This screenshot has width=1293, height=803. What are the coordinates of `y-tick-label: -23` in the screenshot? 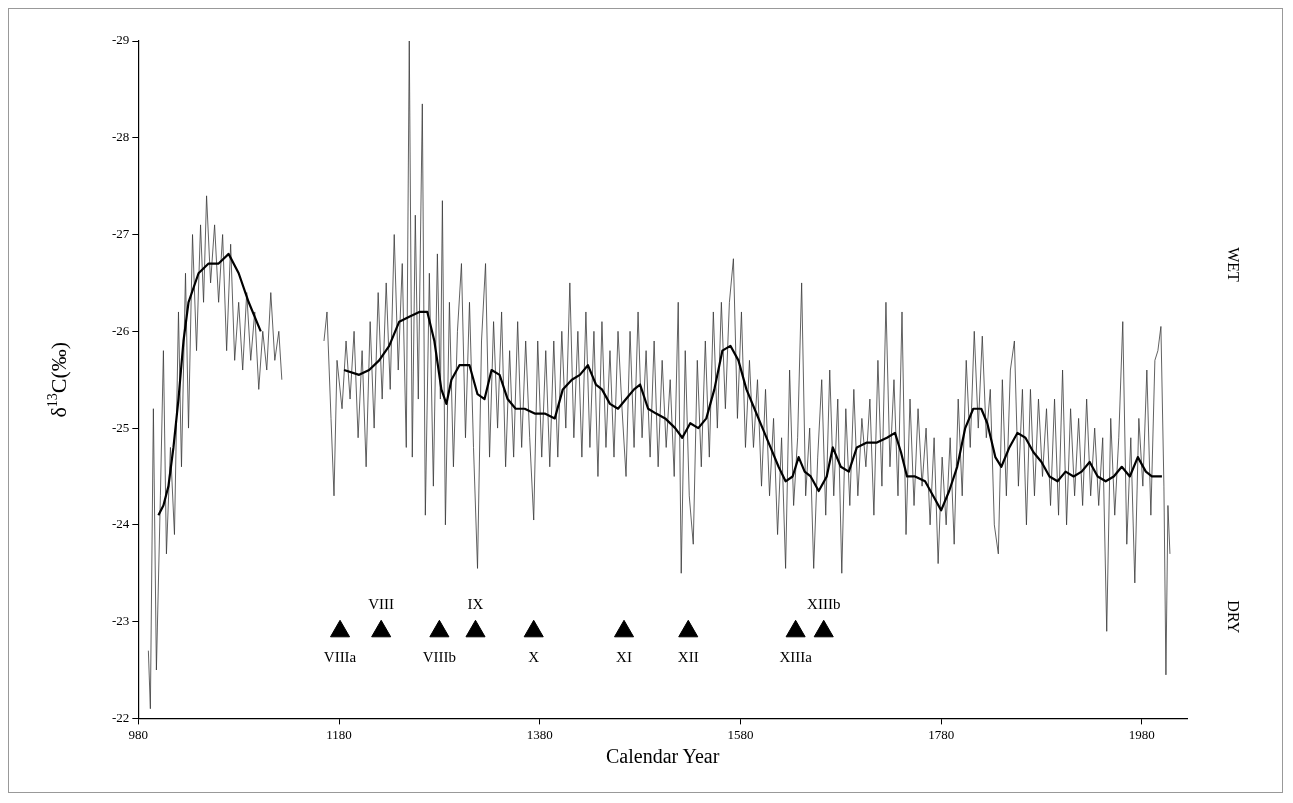 It's located at (120, 621).